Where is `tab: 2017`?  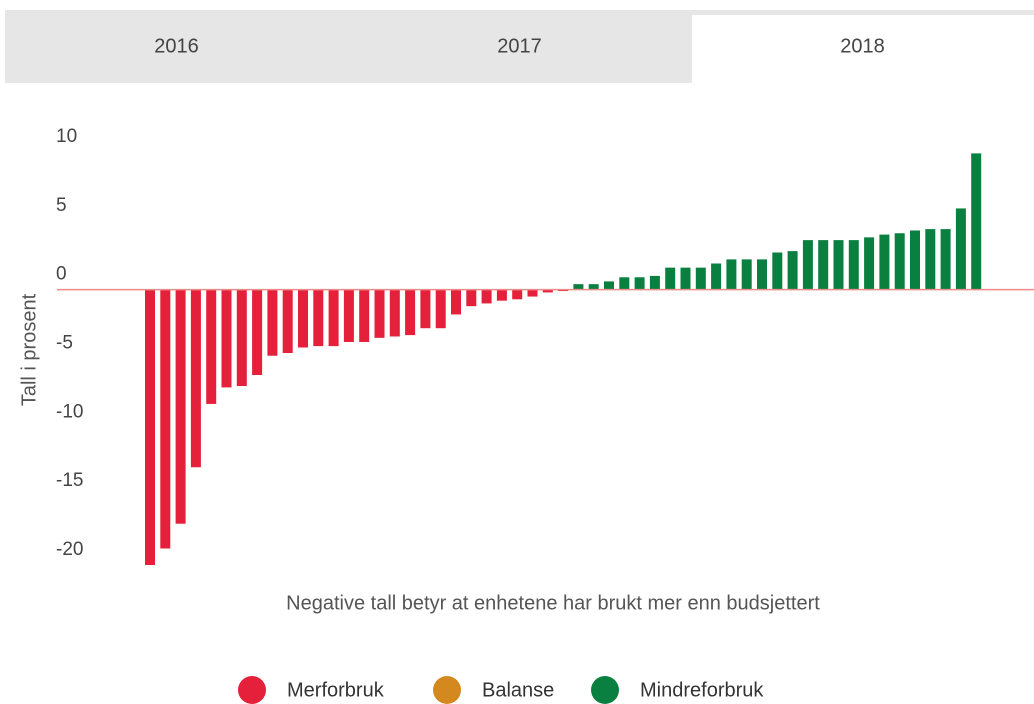
tab: 2017 is located at coordinates (519, 46).